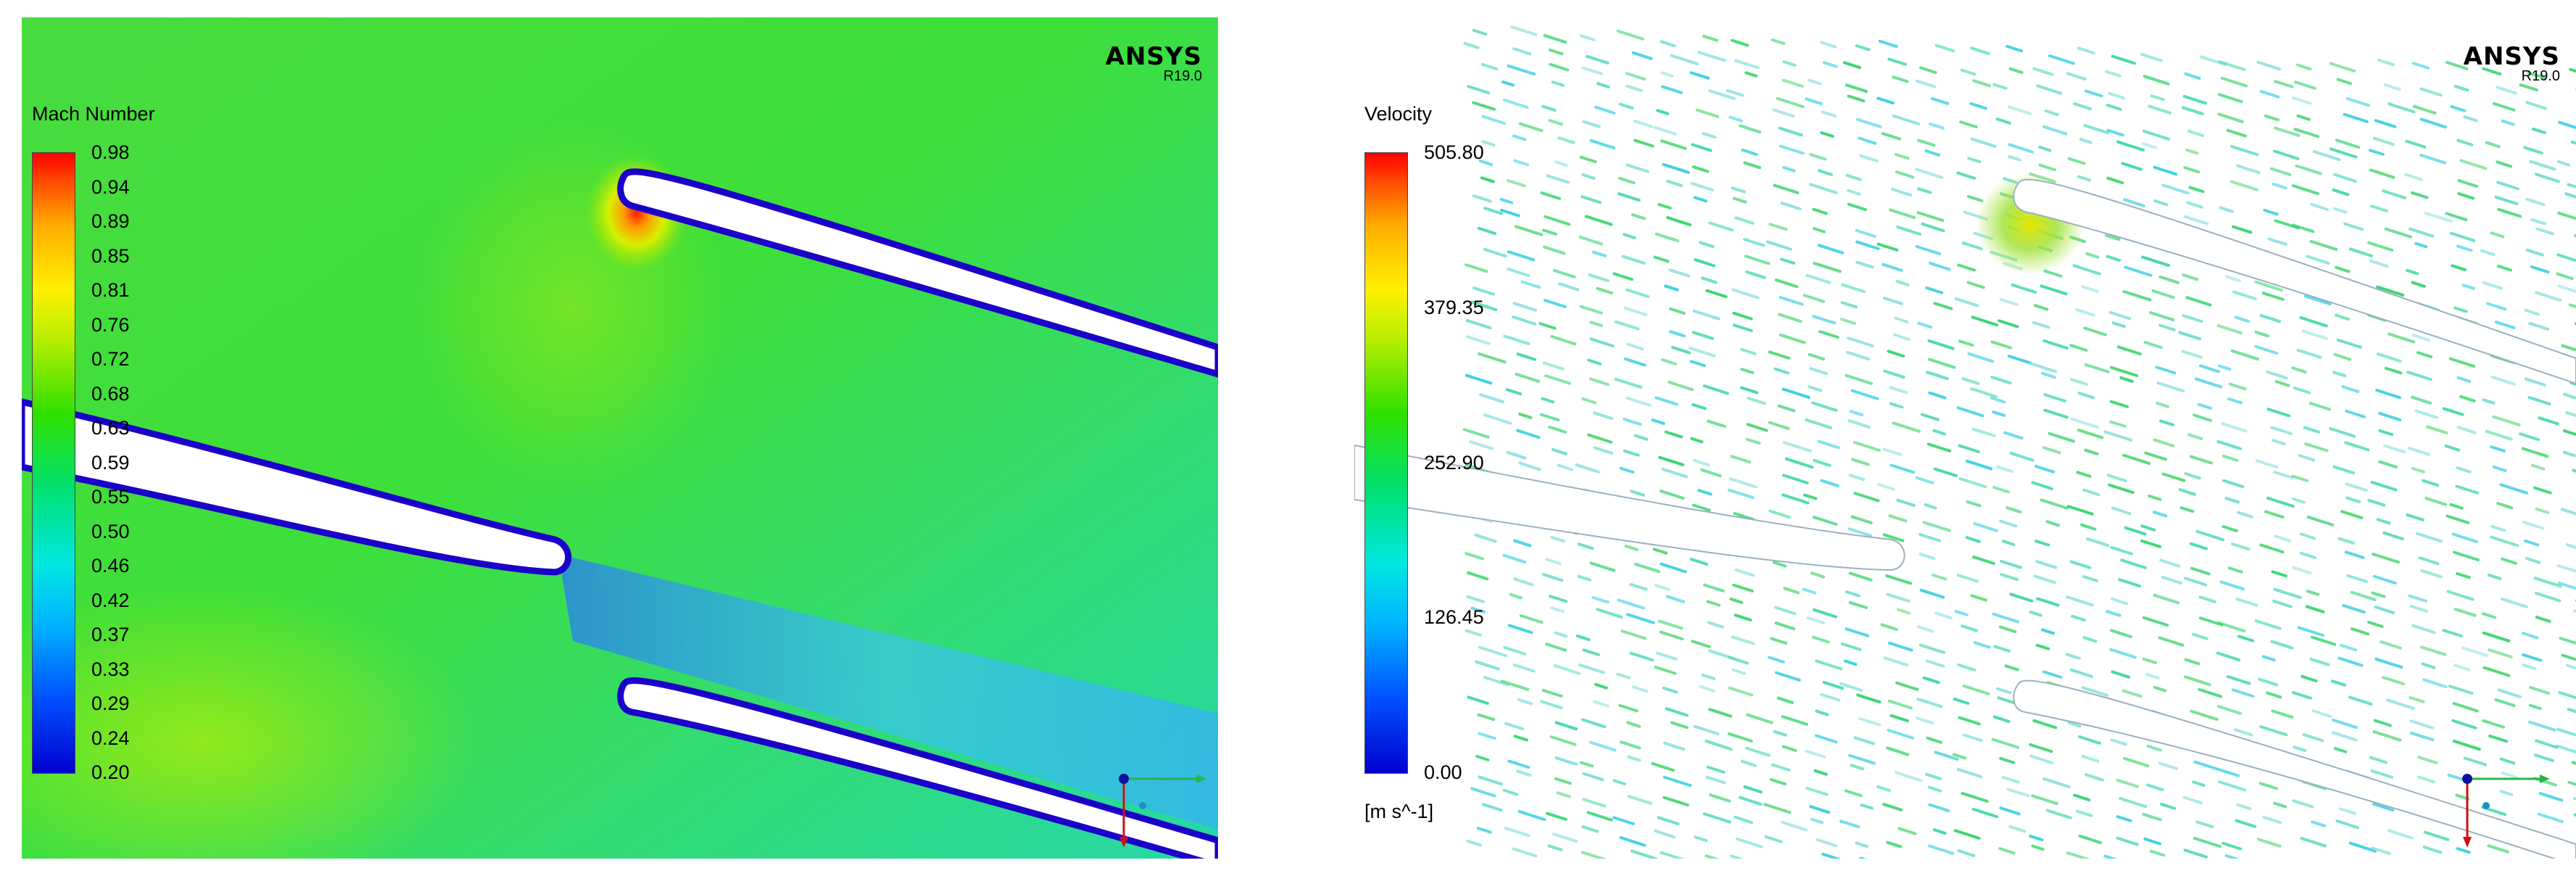 This screenshot has height=876, width=2576. I want to click on axis-triad-right, so click(2506, 811).